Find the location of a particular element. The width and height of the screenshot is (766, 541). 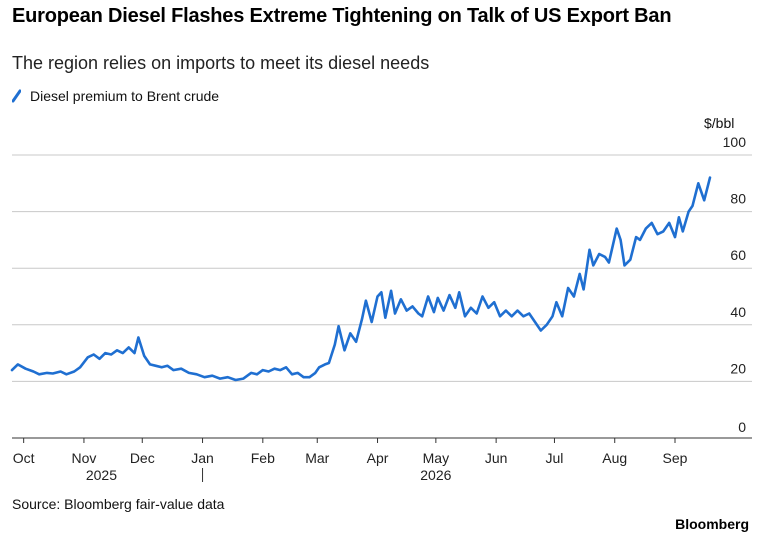

legend-line-icon is located at coordinates (16, 96).